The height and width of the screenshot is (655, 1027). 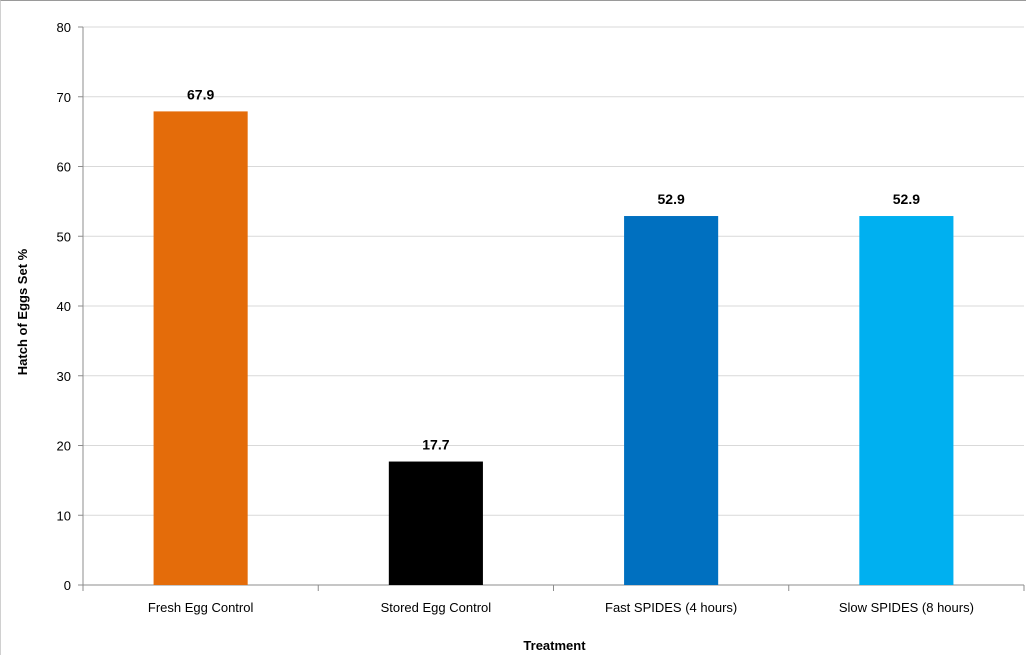 What do you see at coordinates (64, 236) in the screenshot?
I see `y-tick-label: 50` at bounding box center [64, 236].